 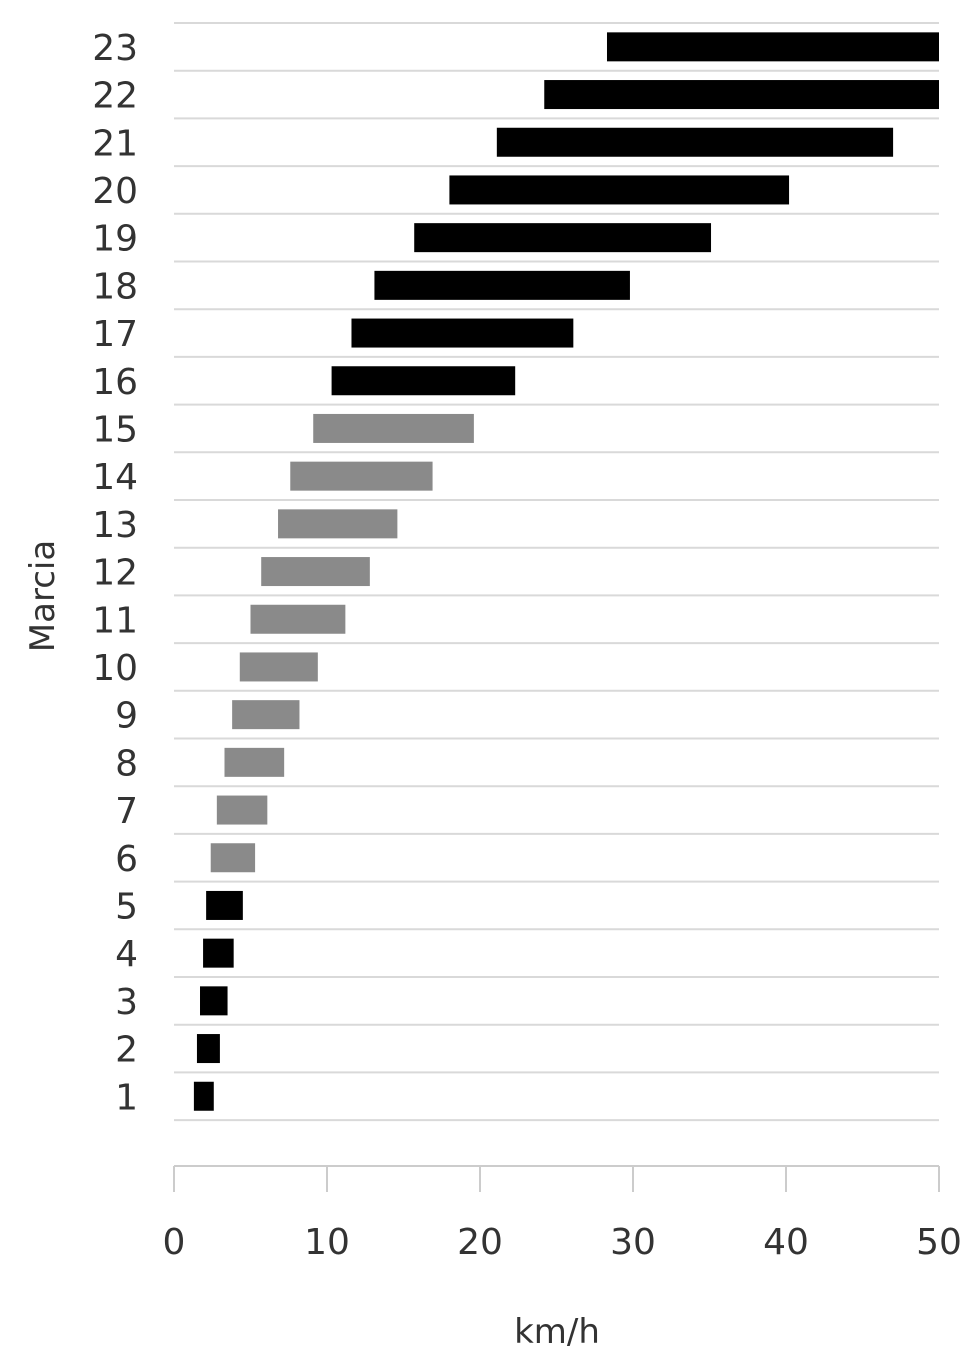 I want to click on y-tick-label: 14, so click(x=115, y=477).